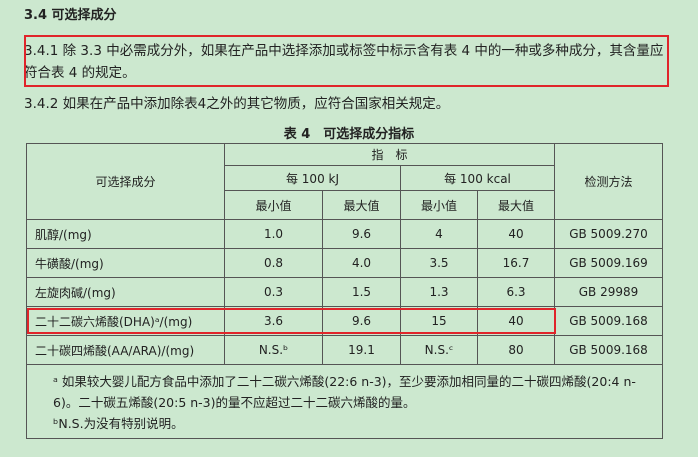  I want to click on table-cell: 80, so click(516, 350).